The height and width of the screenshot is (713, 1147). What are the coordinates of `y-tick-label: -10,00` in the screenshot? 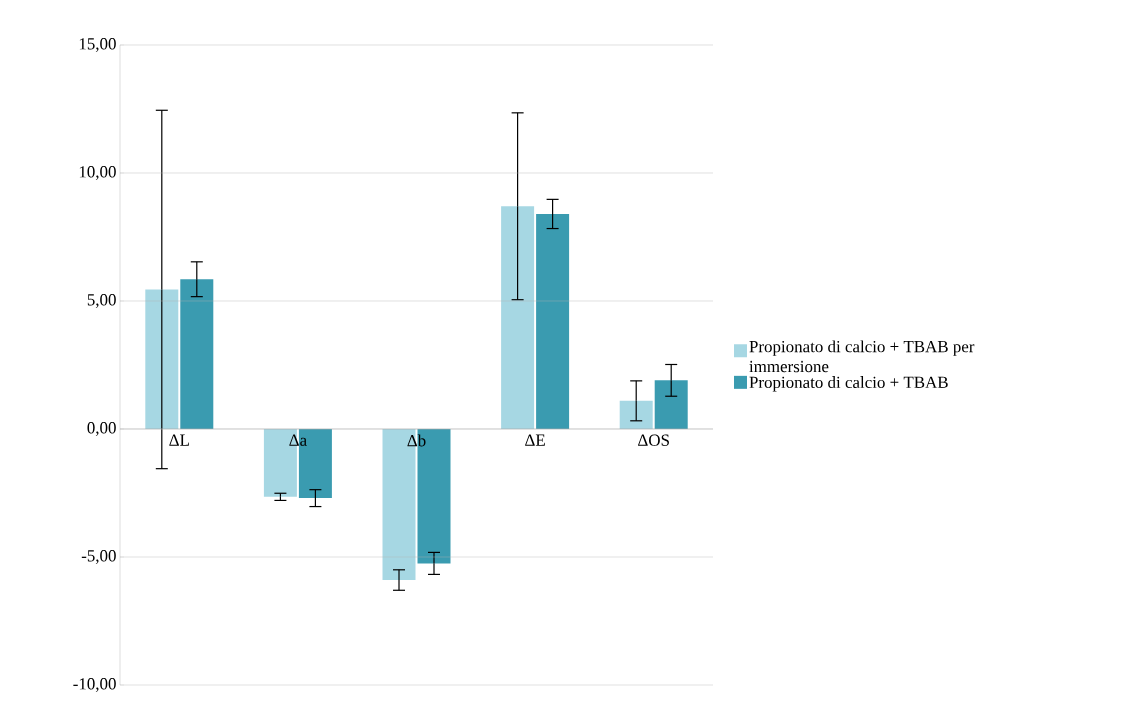 It's located at (94, 685).